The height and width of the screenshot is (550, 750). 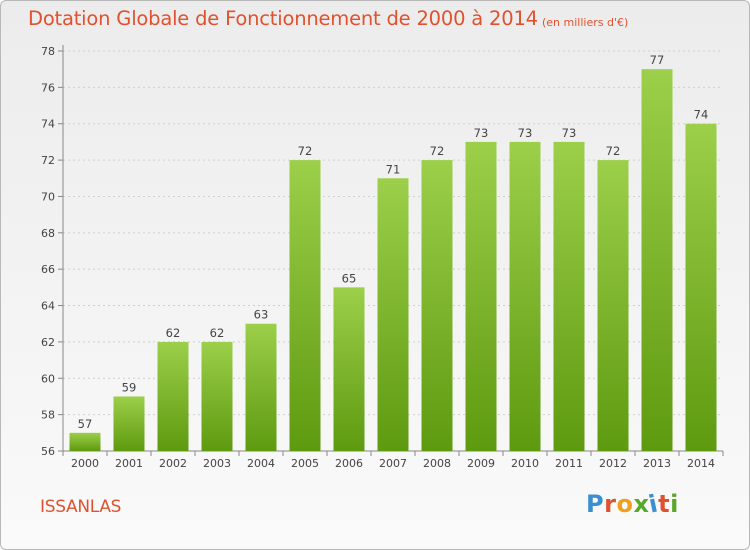 What do you see at coordinates (437, 463) in the screenshot?
I see `x-tick-label-2008: 2008` at bounding box center [437, 463].